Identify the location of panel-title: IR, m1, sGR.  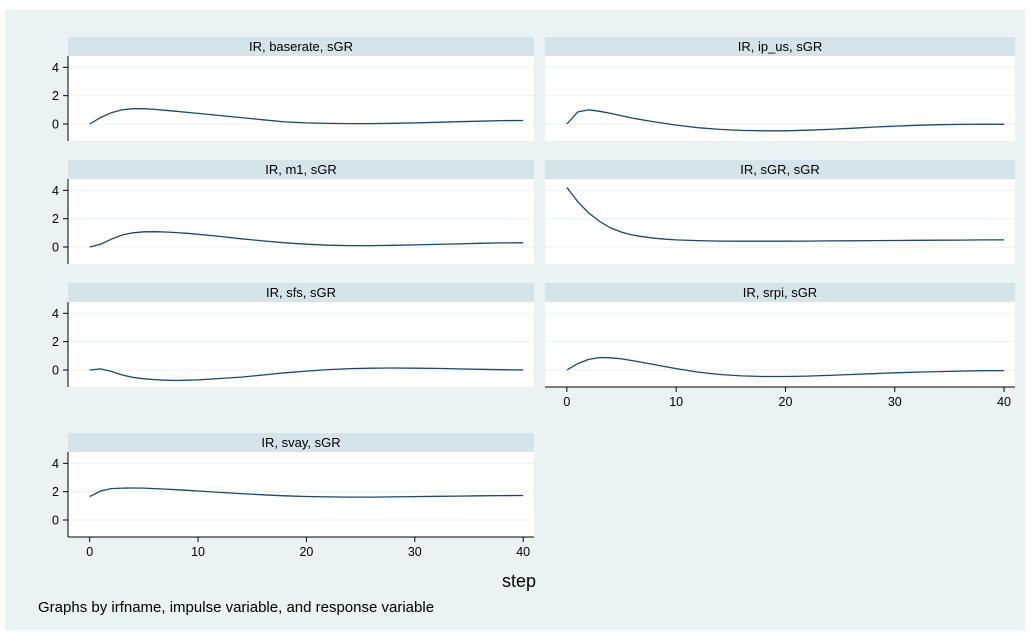
(301, 169).